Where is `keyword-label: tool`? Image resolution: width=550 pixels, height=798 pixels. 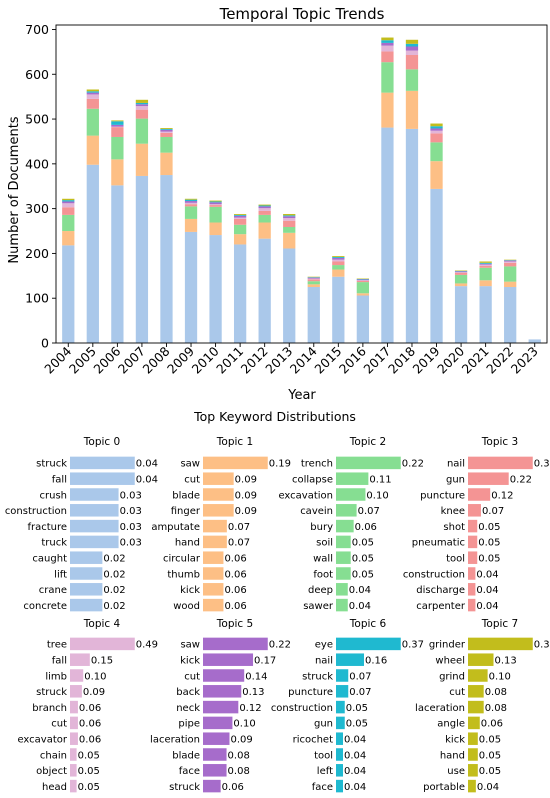
keyword-label: tool is located at coordinates (455, 559).